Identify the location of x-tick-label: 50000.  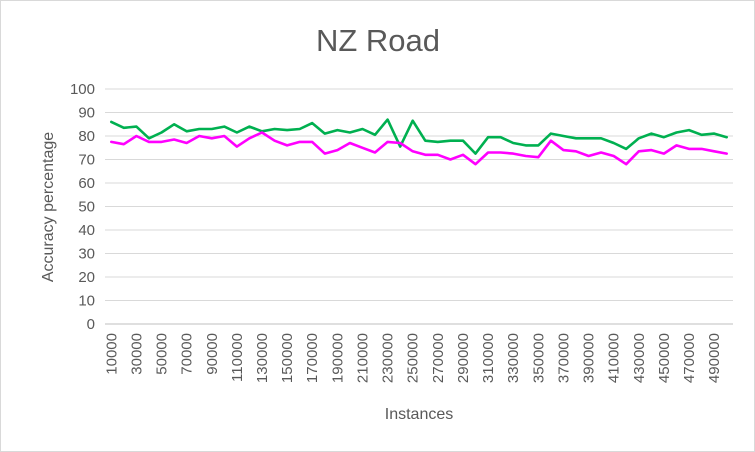
(162, 354).